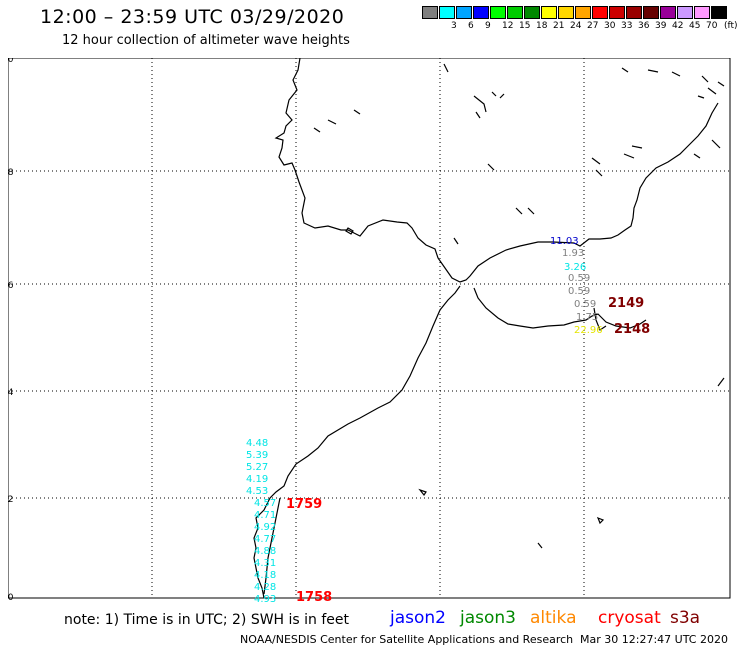  What do you see at coordinates (11, 61) in the screenshot?
I see `y-tick-label: 40` at bounding box center [11, 61].